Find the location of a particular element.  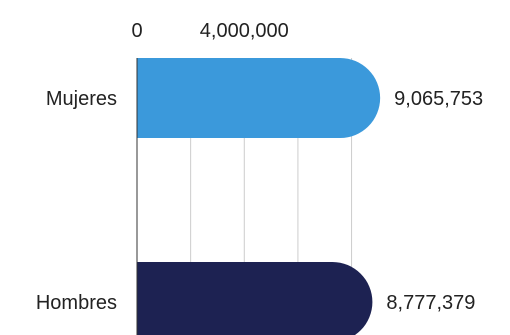

x-tick-label-1: 0 is located at coordinates (136, 31).